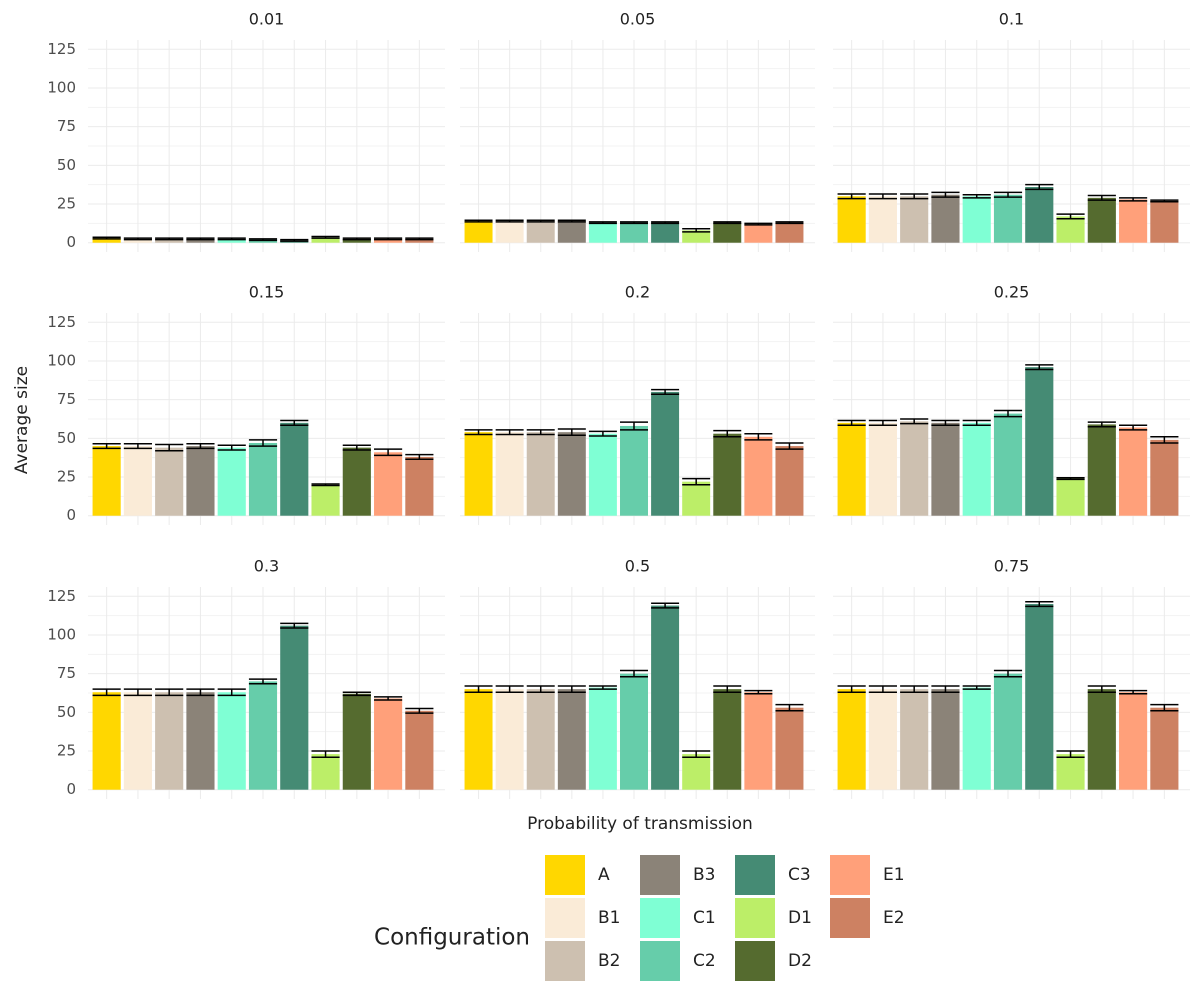 The image size is (1200, 989). I want to click on y-tick-label: 125, so click(61, 322).